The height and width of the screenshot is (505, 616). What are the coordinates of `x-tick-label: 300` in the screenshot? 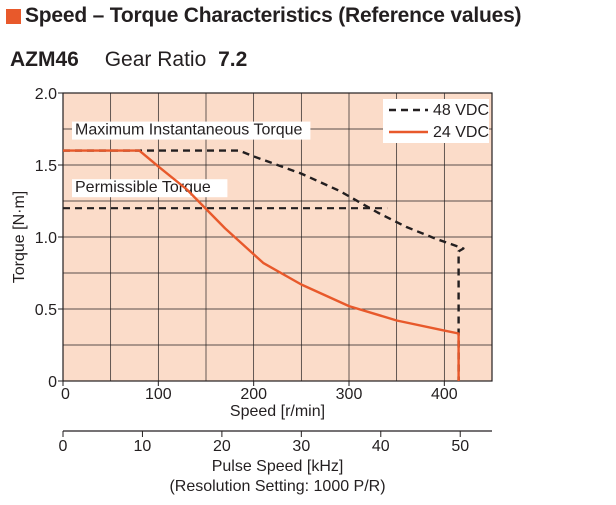 It's located at (349, 394).